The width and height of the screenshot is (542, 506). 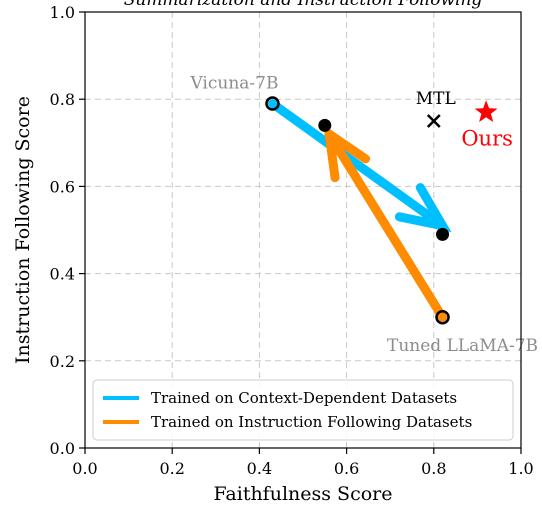 I want to click on point-mtl, so click(x=433, y=121).